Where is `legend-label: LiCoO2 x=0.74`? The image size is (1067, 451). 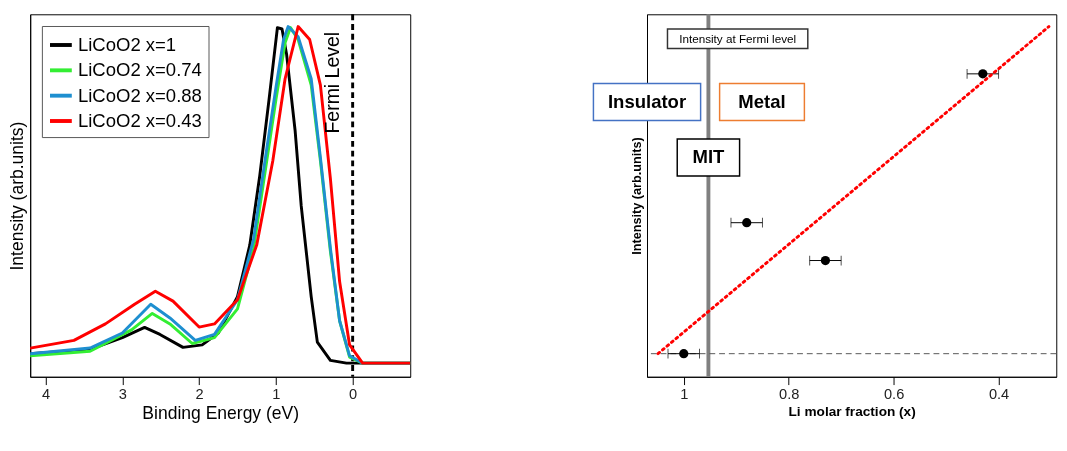 legend-label: LiCoO2 x=0.74 is located at coordinates (139, 70).